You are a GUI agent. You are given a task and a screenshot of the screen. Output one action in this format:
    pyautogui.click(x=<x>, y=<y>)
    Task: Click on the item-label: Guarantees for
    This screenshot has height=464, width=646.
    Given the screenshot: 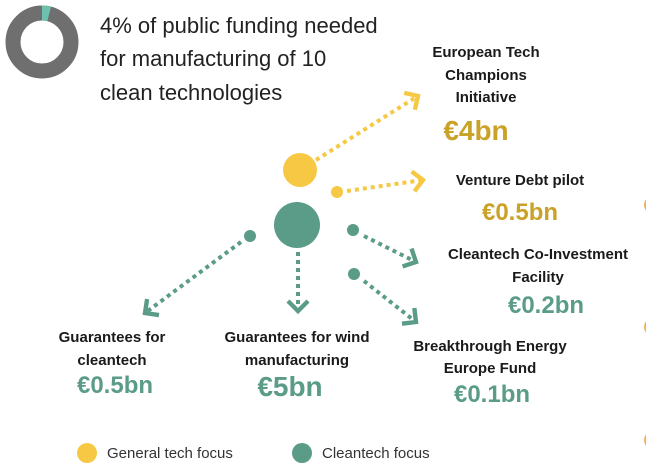 What is the action you would take?
    pyautogui.click(x=112, y=337)
    